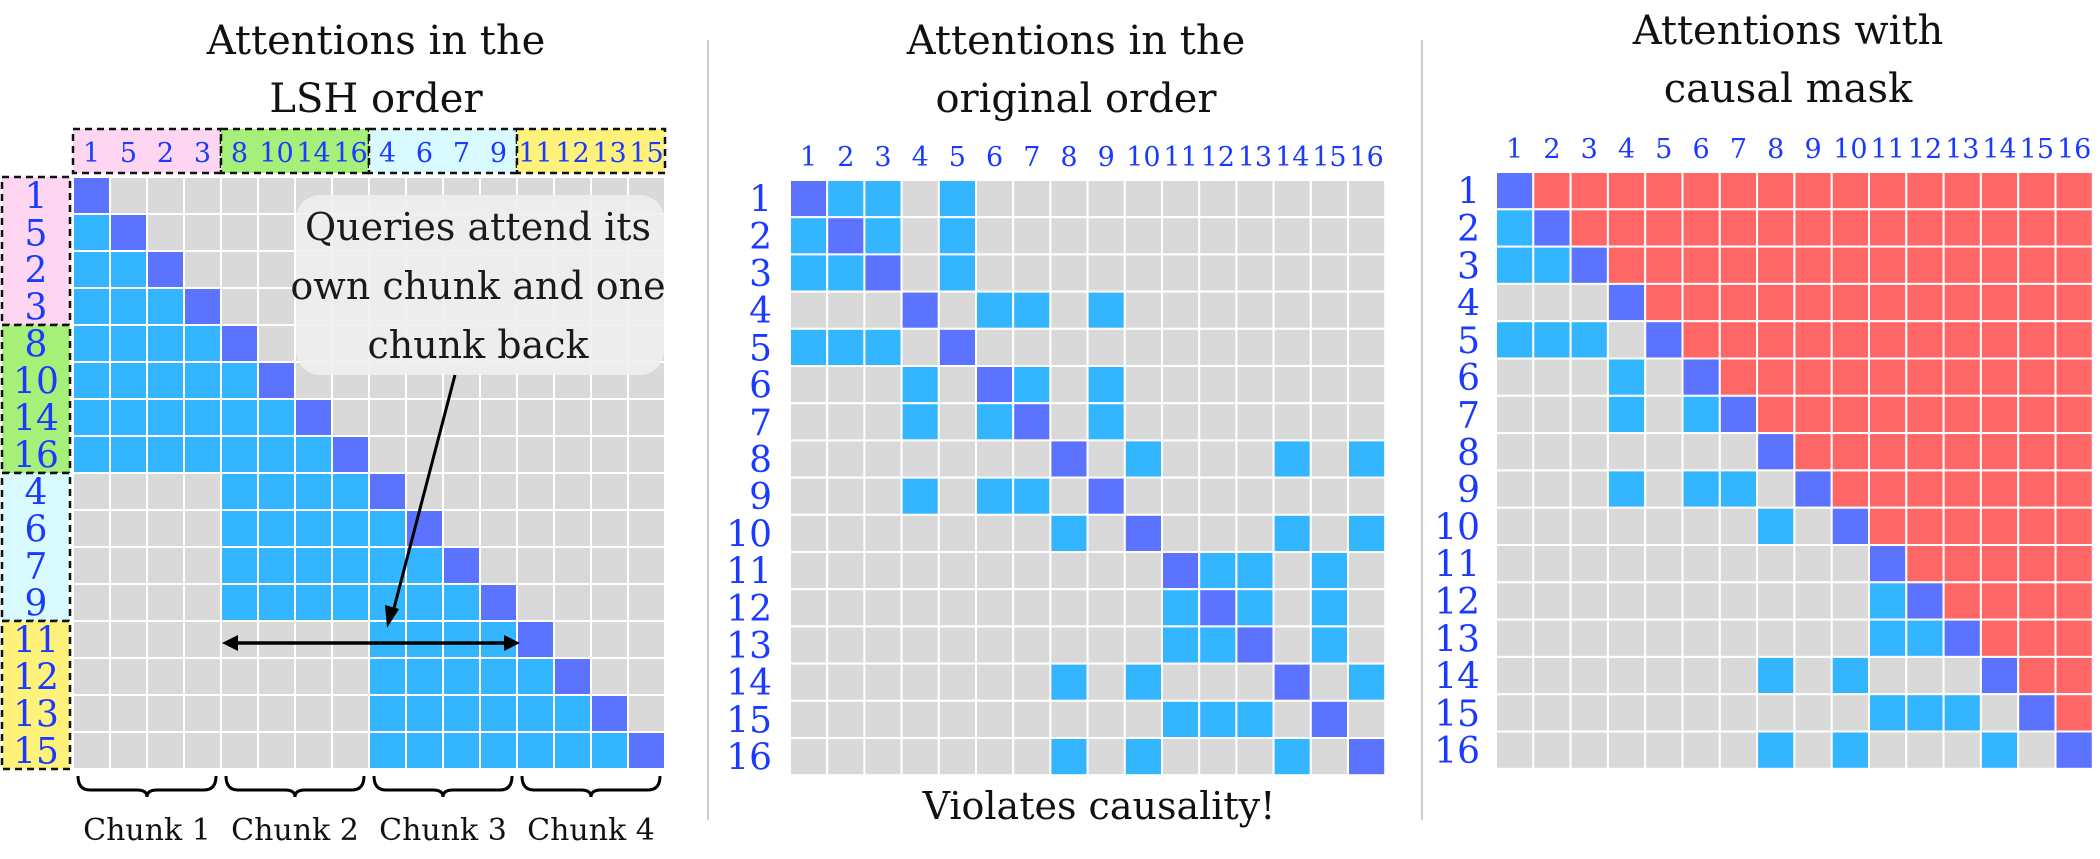 The width and height of the screenshot is (2100, 859). What do you see at coordinates (1076, 41) in the screenshot?
I see `original-title-line-1: Attentions in the` at bounding box center [1076, 41].